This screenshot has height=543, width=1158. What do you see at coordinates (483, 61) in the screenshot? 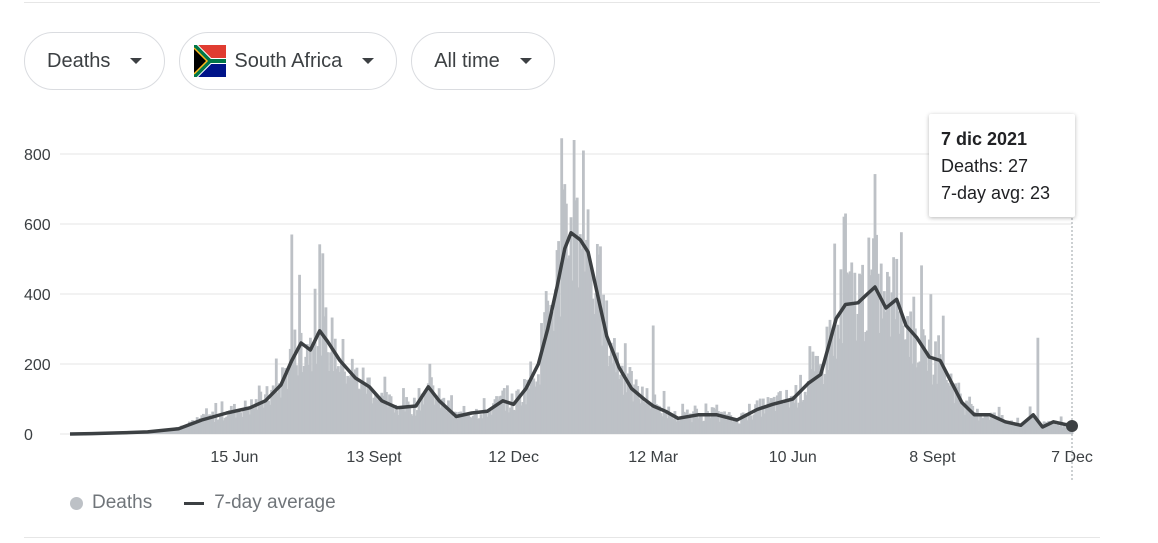
I see `time-range-dropdown: All time` at bounding box center [483, 61].